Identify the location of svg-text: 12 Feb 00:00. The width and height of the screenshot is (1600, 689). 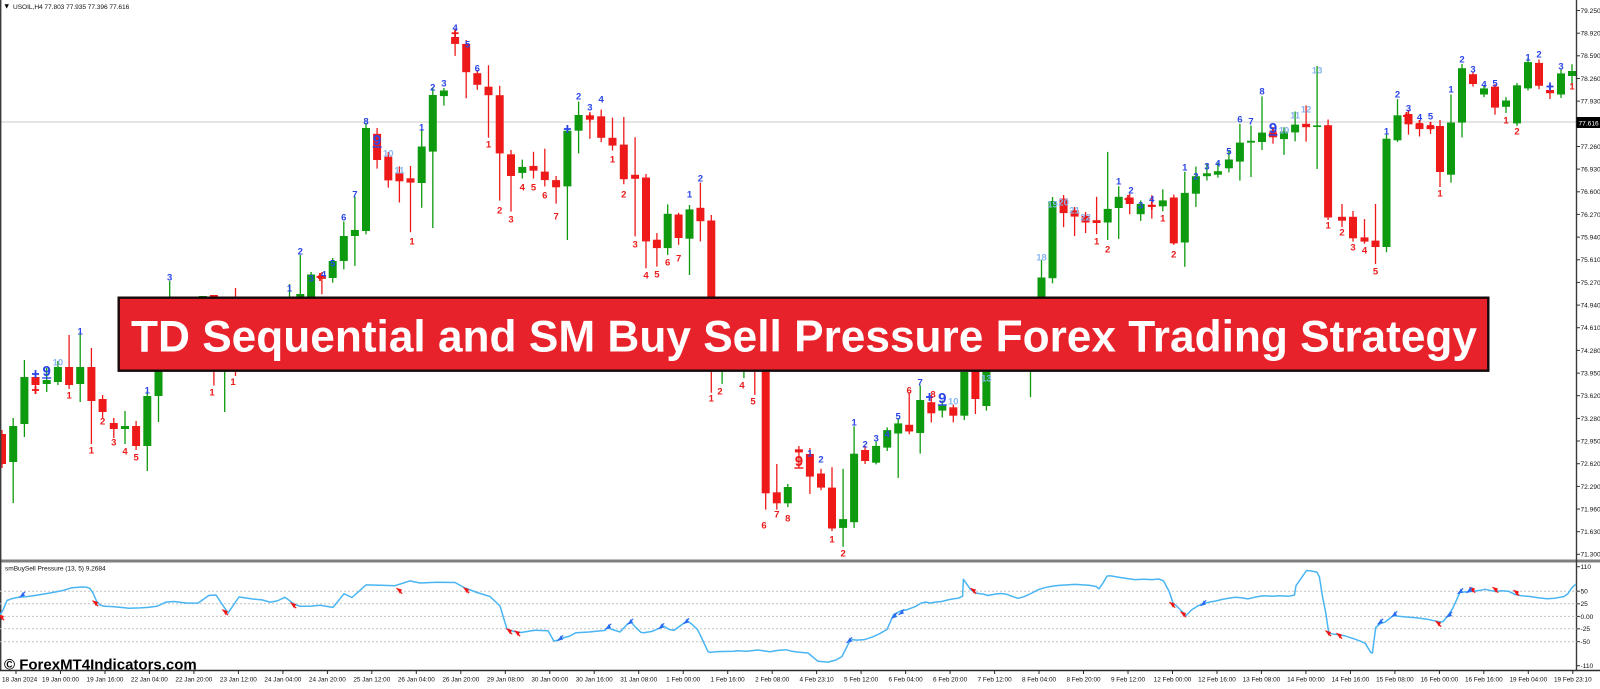
(1173, 680).